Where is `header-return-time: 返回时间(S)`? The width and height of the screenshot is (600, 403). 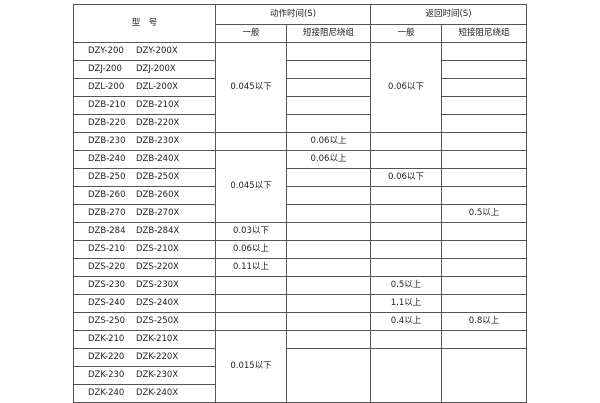 header-return-time: 返回时间(S) is located at coordinates (448, 14).